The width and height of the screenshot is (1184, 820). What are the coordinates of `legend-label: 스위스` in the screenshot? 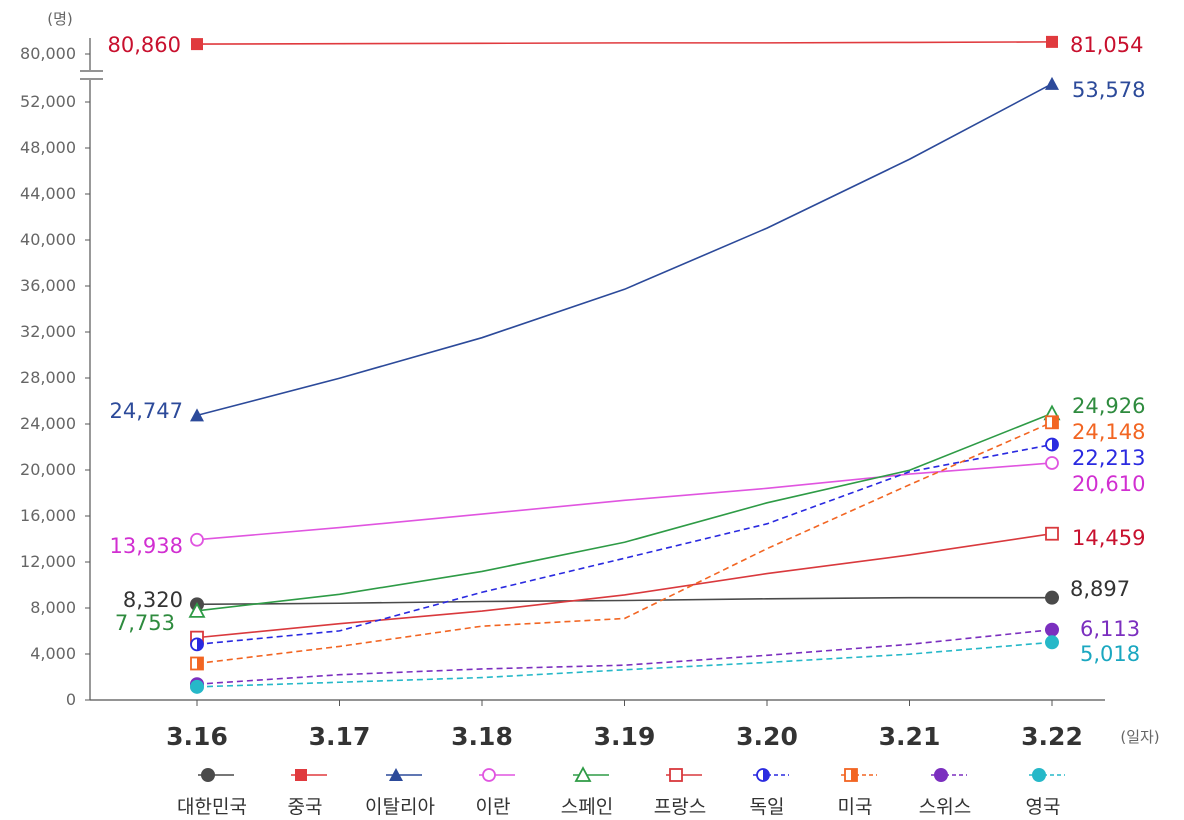 It's located at (945, 807).